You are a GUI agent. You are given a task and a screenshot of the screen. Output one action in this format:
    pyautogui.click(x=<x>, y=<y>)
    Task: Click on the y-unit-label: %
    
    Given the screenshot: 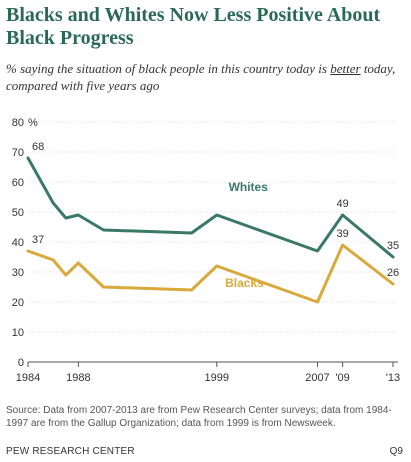 What is the action you would take?
    pyautogui.click(x=33, y=123)
    